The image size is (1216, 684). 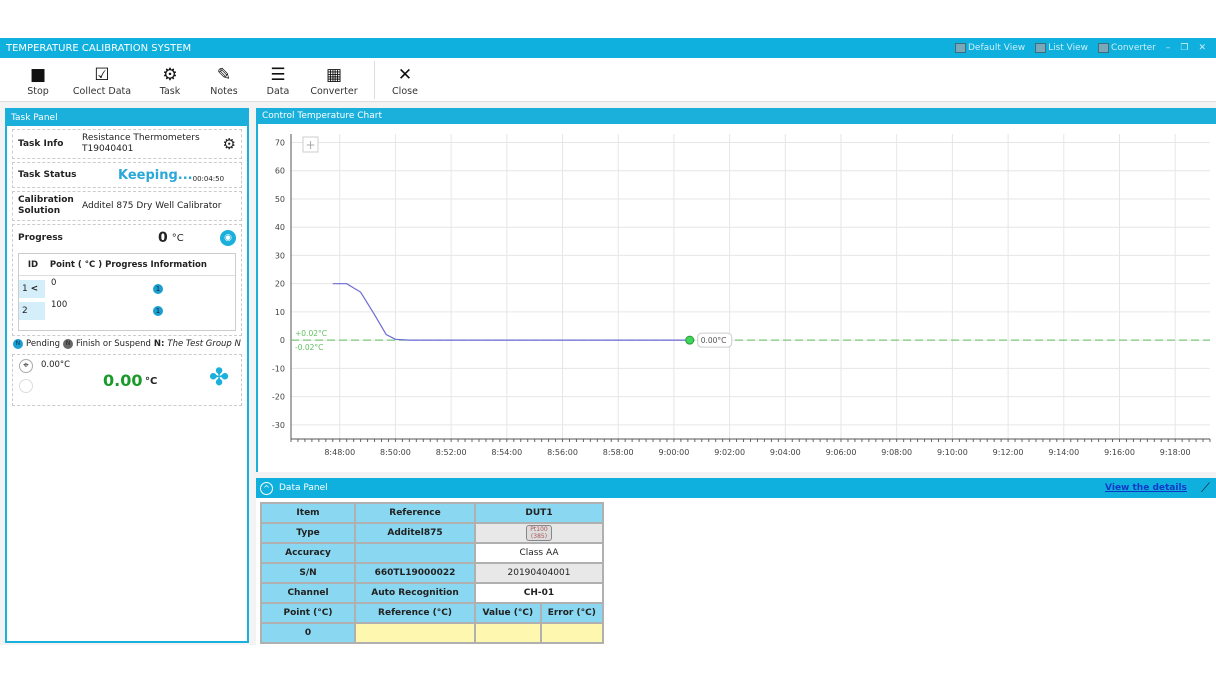 What do you see at coordinates (511, 312) in the screenshot?
I see `temperature-series-line` at bounding box center [511, 312].